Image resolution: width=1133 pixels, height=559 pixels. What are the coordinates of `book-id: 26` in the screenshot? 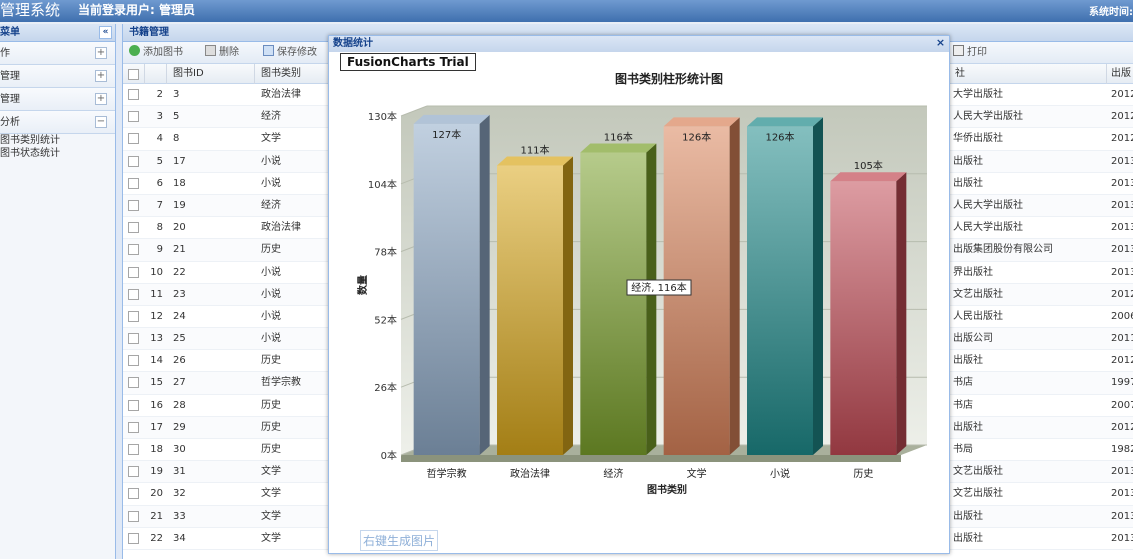 It's located at (179, 361).